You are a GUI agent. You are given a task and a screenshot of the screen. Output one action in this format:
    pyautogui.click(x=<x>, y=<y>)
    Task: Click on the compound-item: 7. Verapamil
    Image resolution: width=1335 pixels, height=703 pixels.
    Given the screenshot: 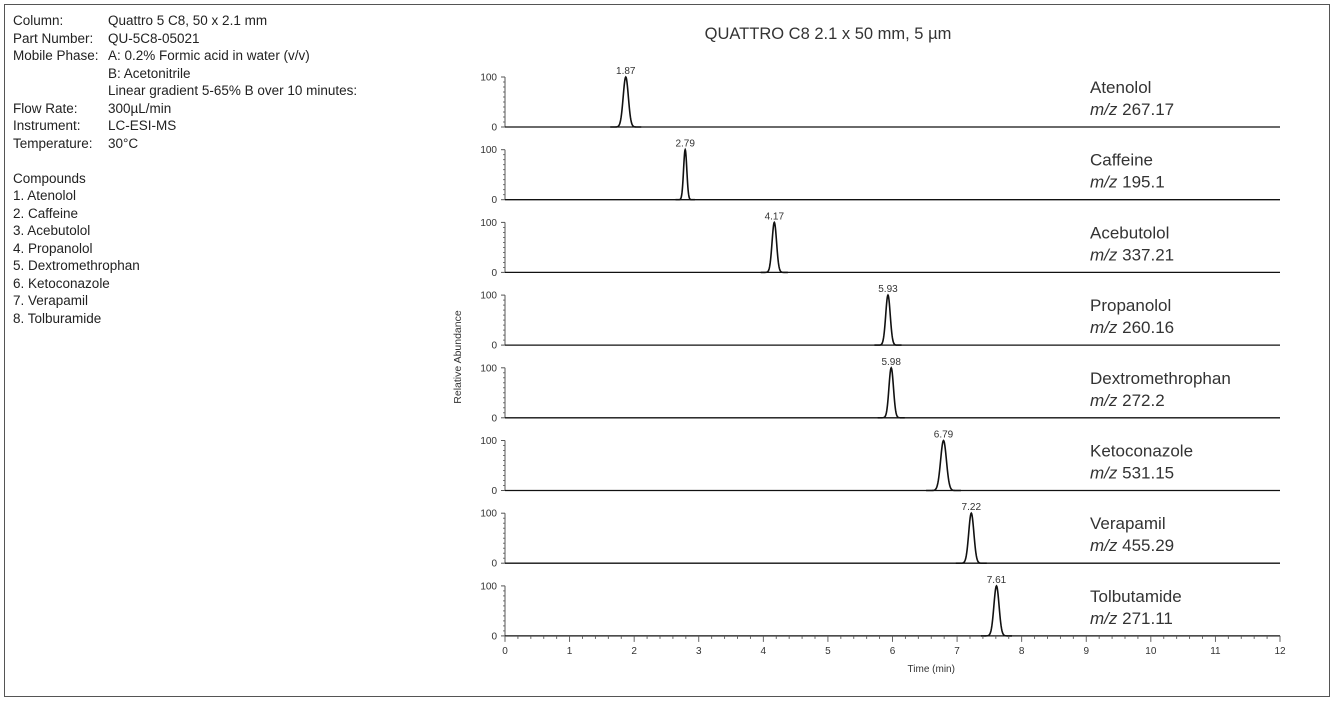 What is the action you would take?
    pyautogui.click(x=51, y=300)
    